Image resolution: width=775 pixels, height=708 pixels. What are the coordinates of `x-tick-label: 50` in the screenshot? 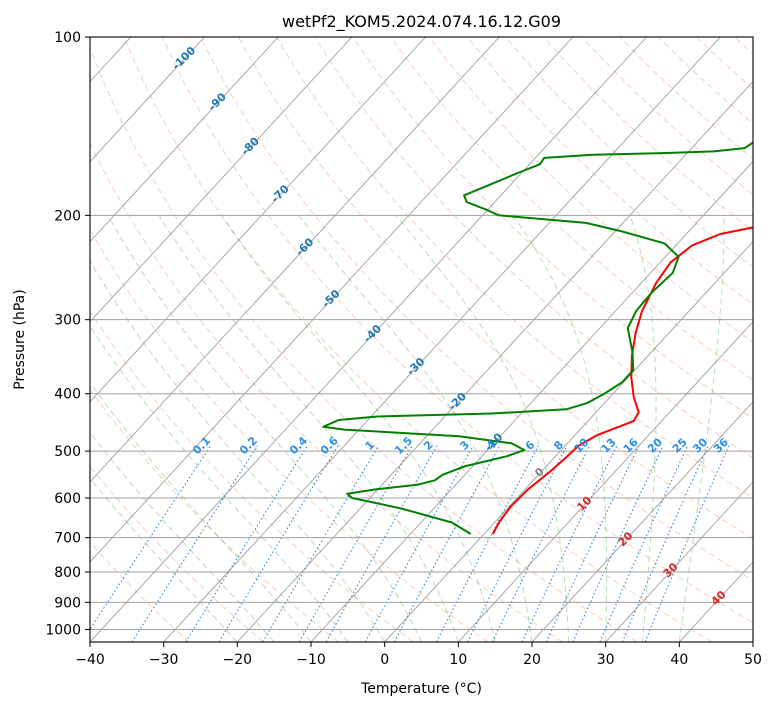 It's located at (753, 660).